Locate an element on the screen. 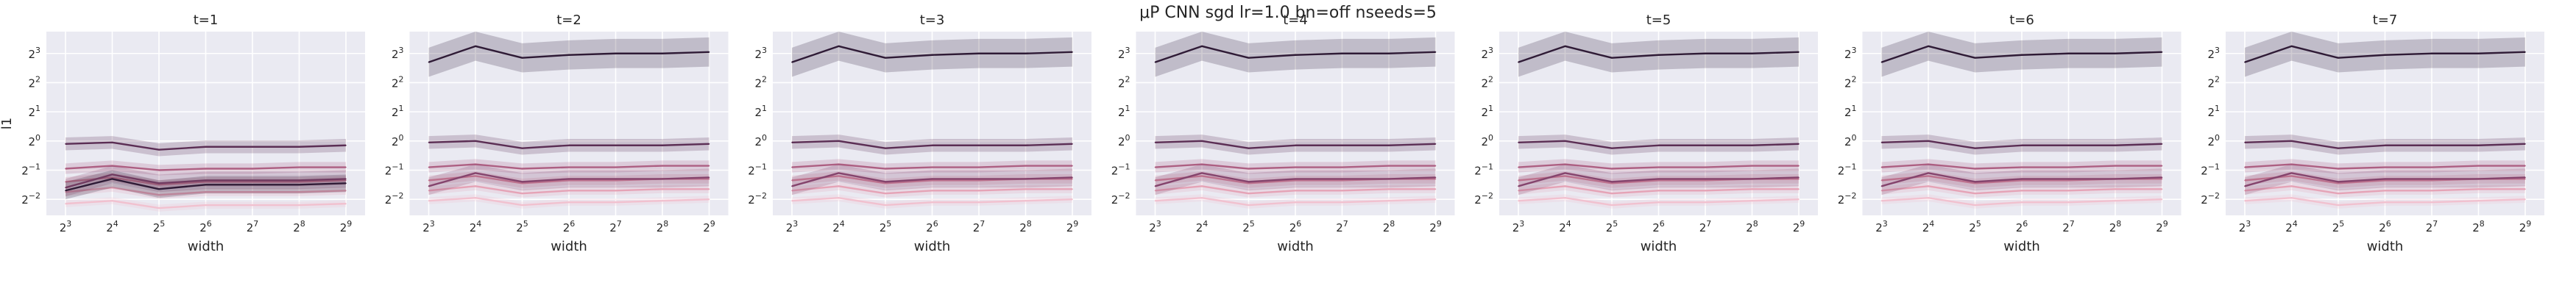 This screenshot has width=2576, height=294. chart-panel: t=5 23 24 25 26 27 28 29 23 22 21 20 2−1 2−2 width is located at coordinates (1646, 133).